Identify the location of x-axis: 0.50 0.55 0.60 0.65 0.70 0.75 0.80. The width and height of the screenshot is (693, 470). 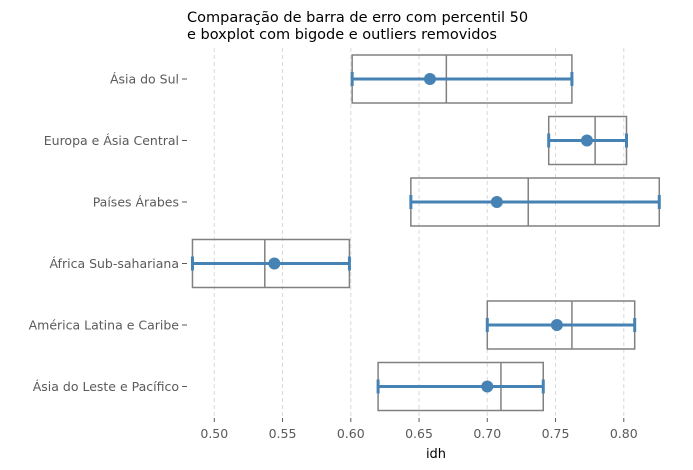
(419, 429).